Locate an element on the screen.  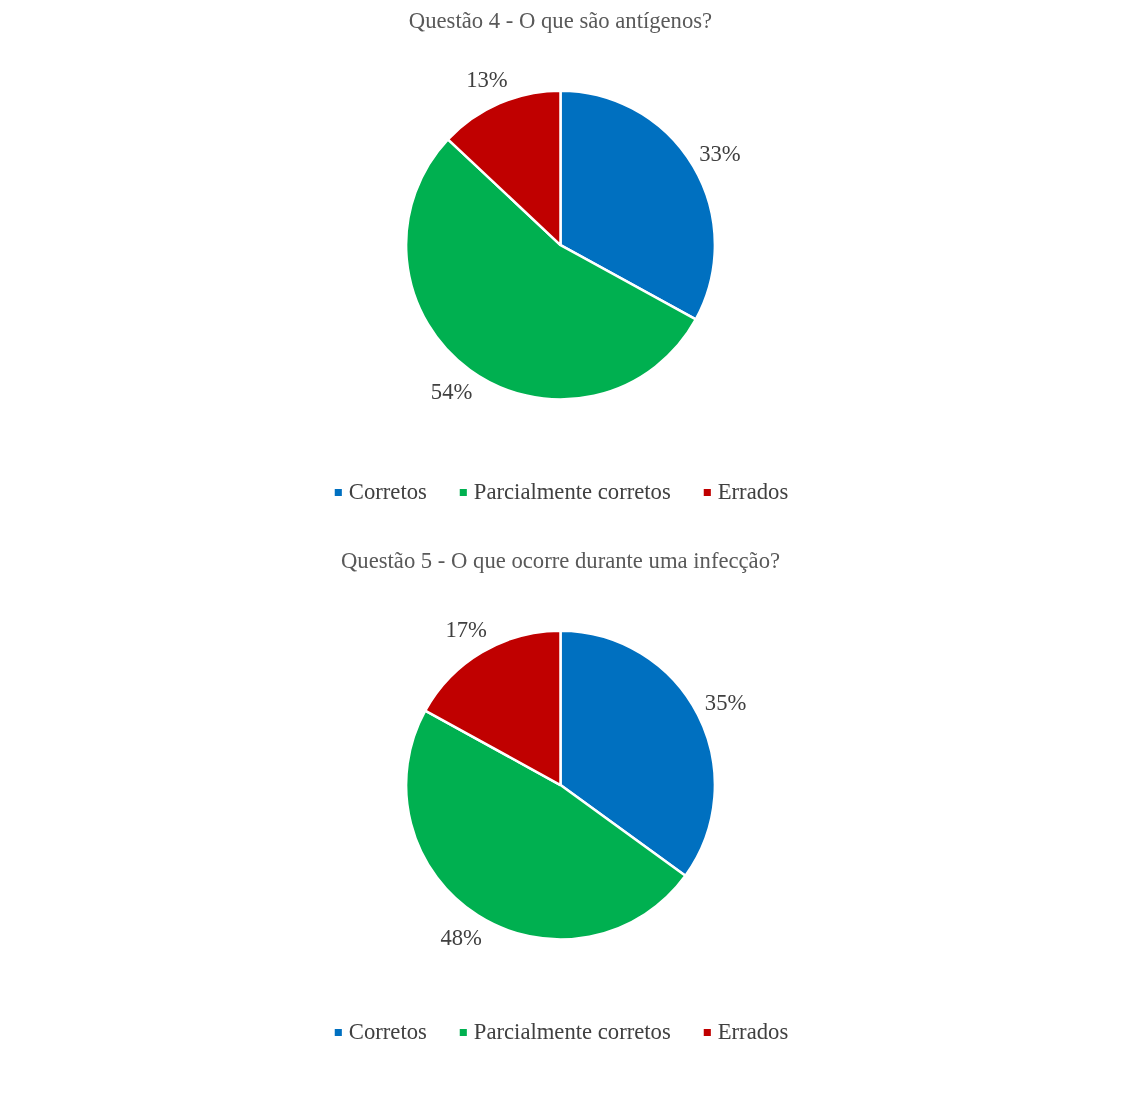
data-label: 35% is located at coordinates (725, 703).